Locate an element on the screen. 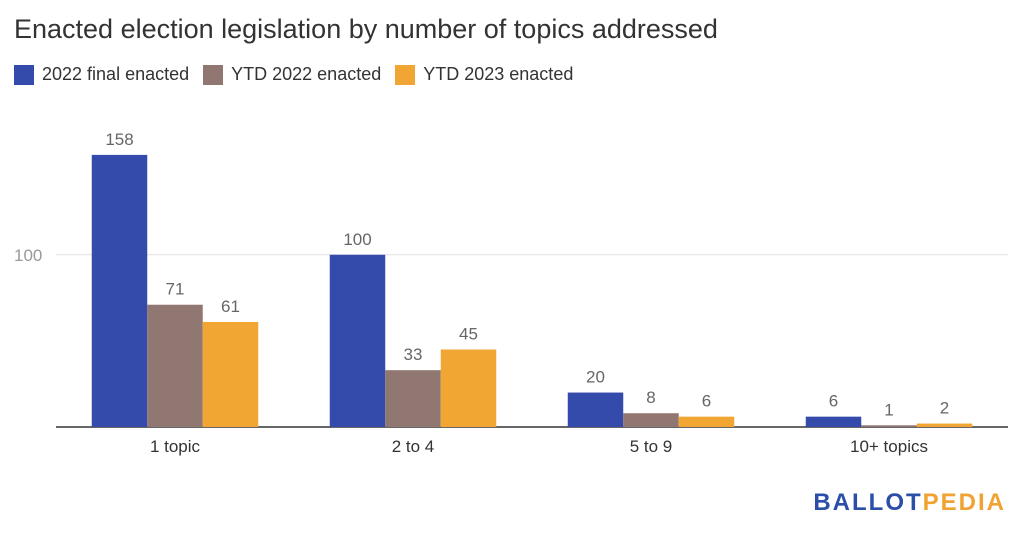  data-label: 33 is located at coordinates (413, 354).